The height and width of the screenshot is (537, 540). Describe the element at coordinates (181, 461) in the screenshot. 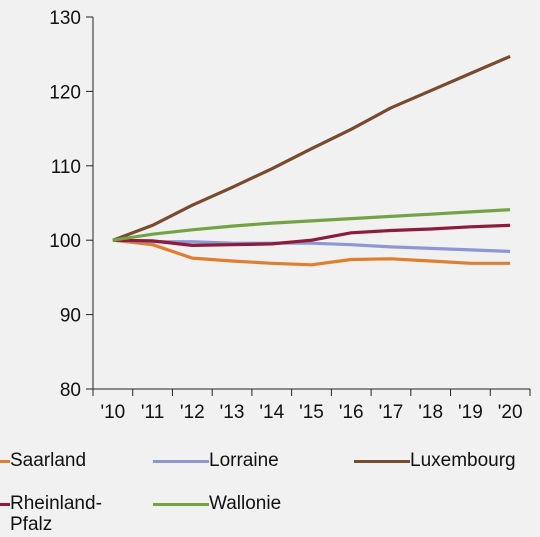

I see `legend-swatch-lorraine` at that location.